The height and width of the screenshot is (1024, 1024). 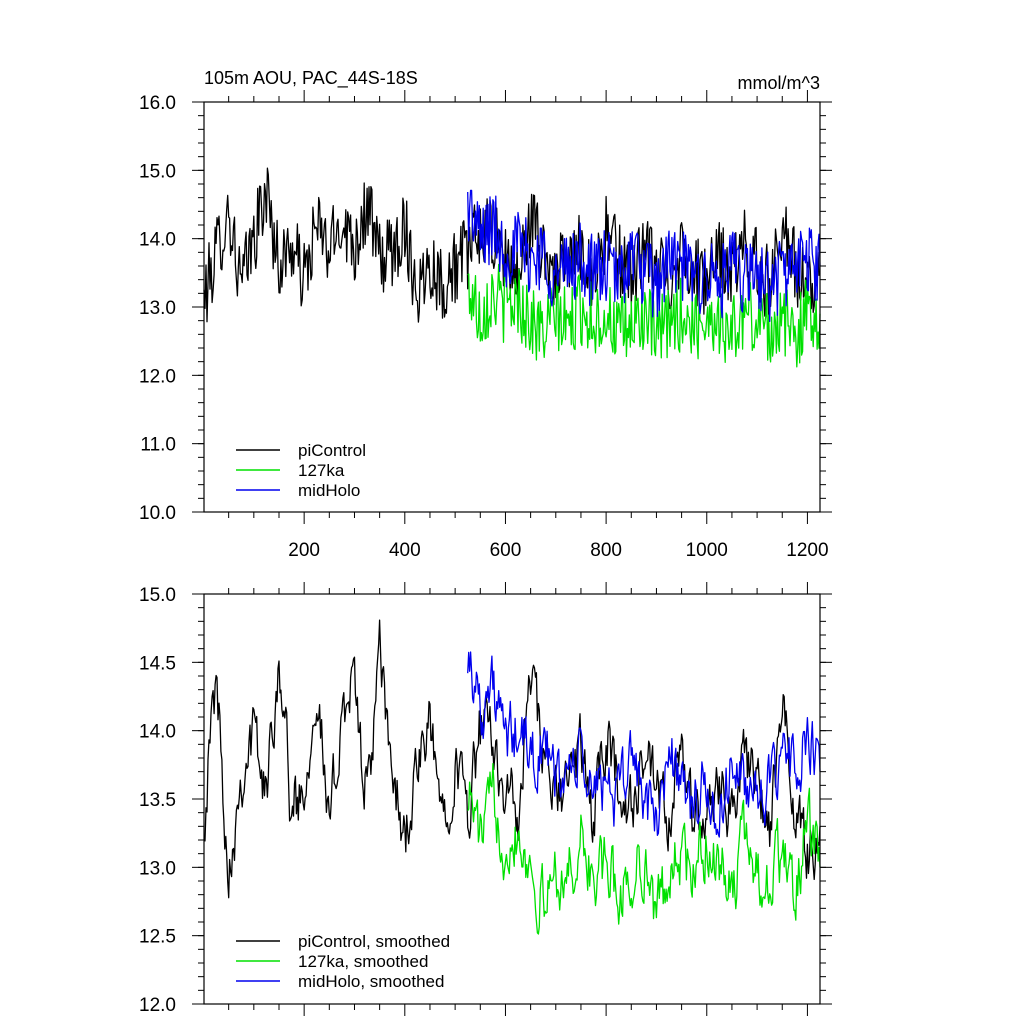 I want to click on legend-label: piControl, smoothed, so click(x=374, y=941).